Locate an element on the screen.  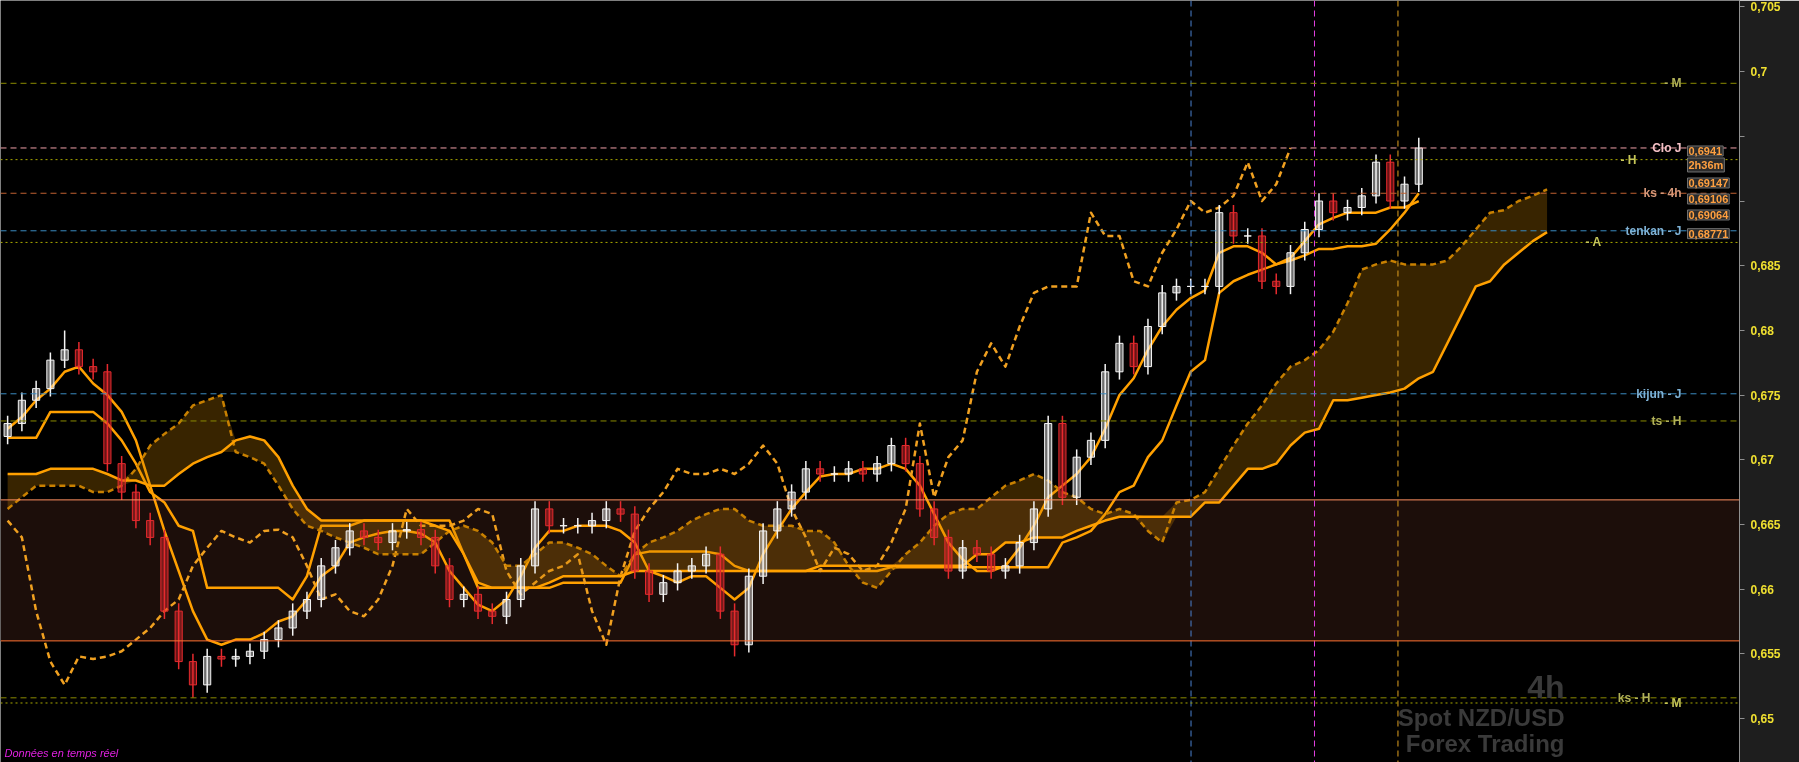
y-tick-label: 0,66 is located at coordinates (1762, 589).